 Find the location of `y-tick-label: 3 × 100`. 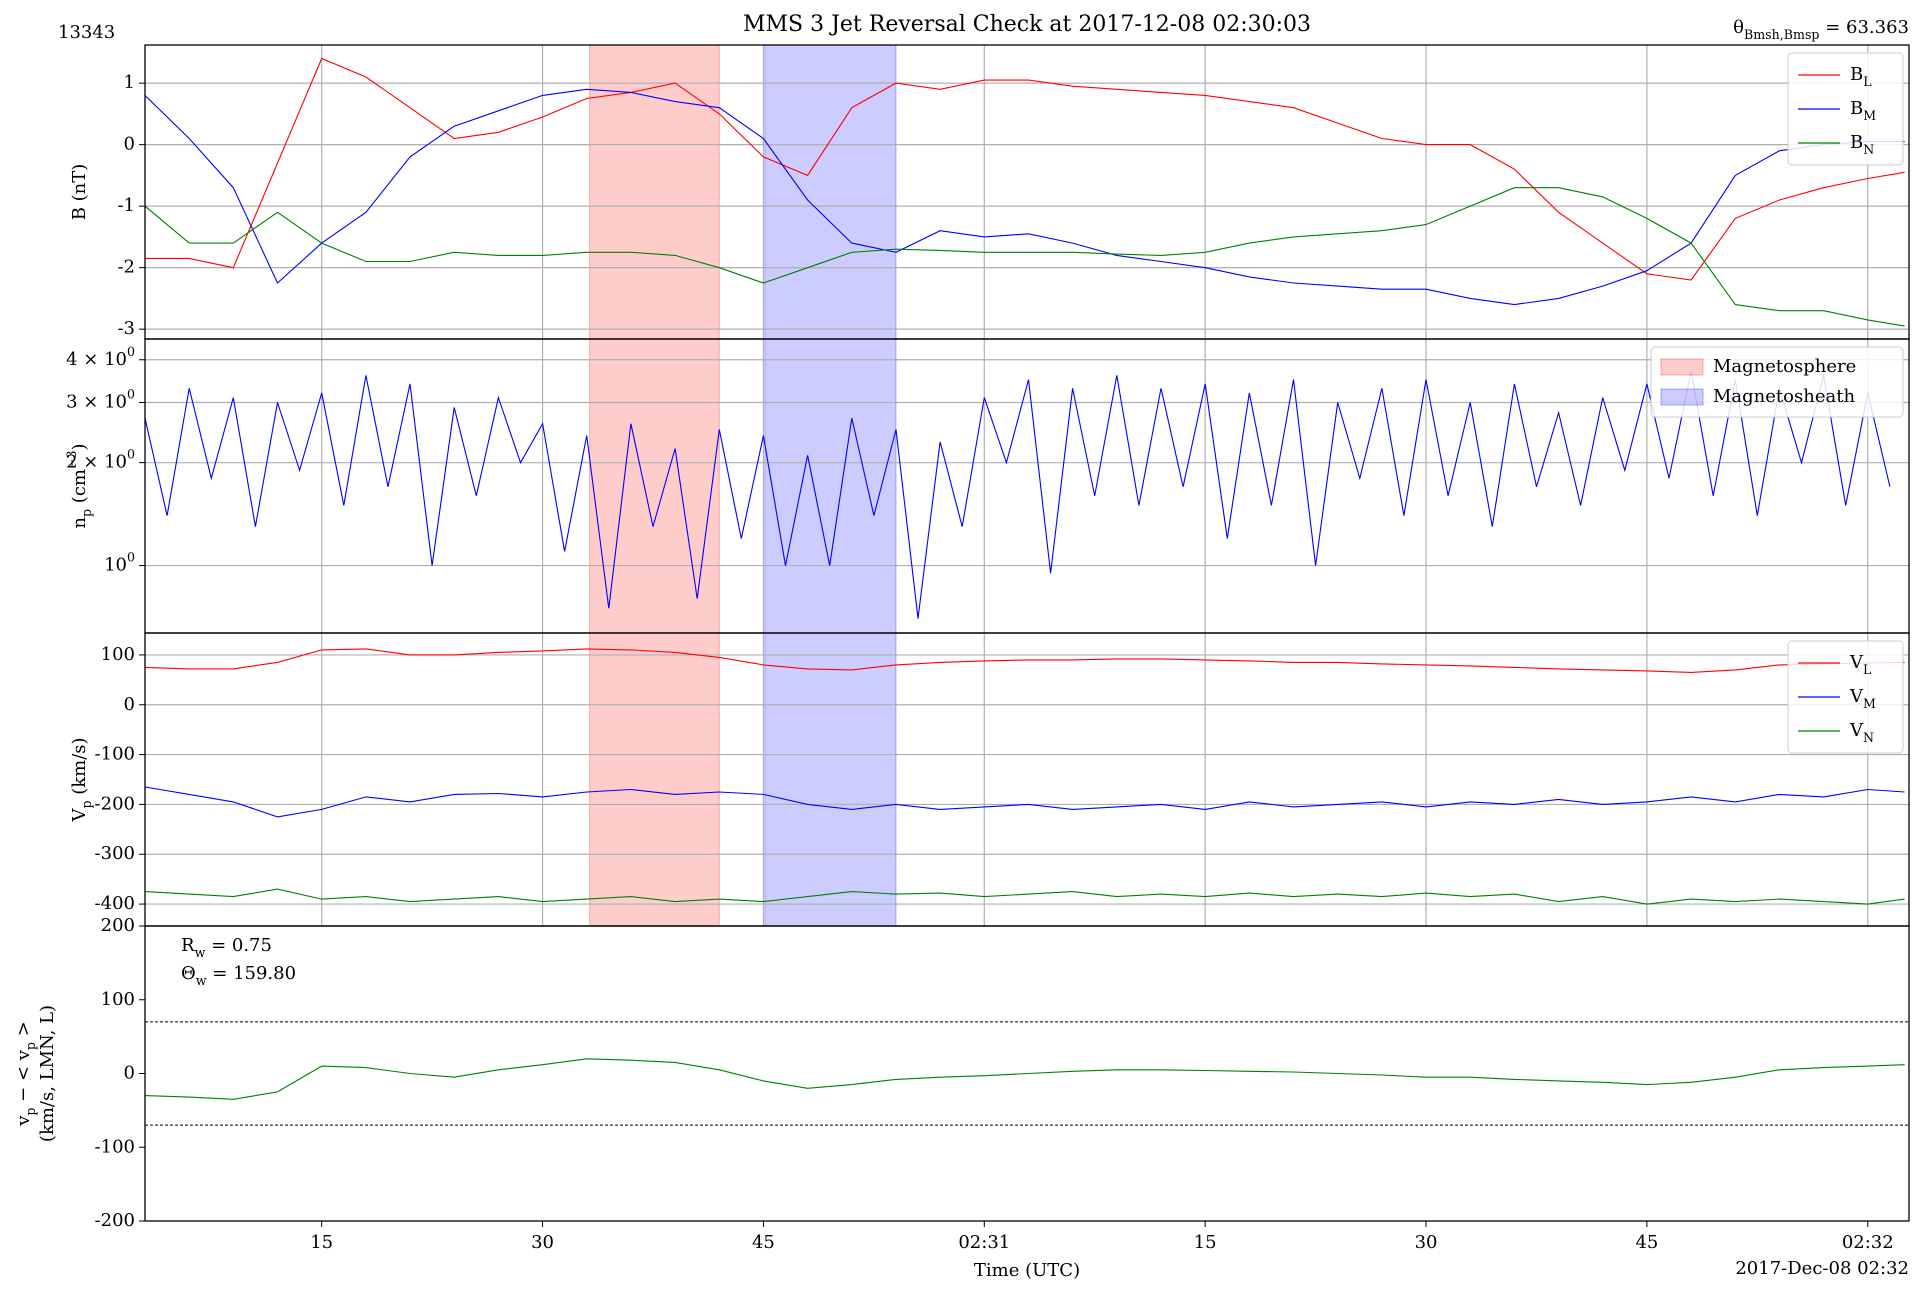

y-tick-label: 3 × 100 is located at coordinates (100, 399).